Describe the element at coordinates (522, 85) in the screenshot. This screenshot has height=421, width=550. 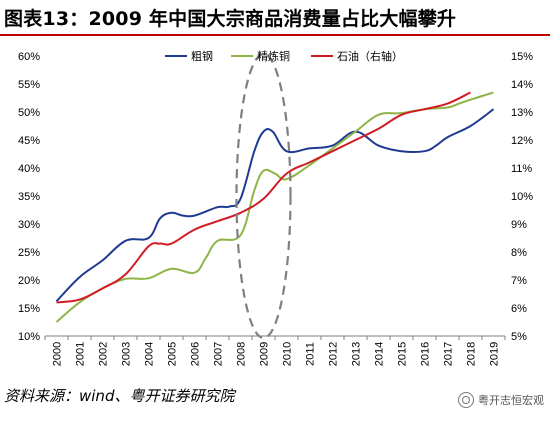
I see `right-tick-label: 14%` at that location.